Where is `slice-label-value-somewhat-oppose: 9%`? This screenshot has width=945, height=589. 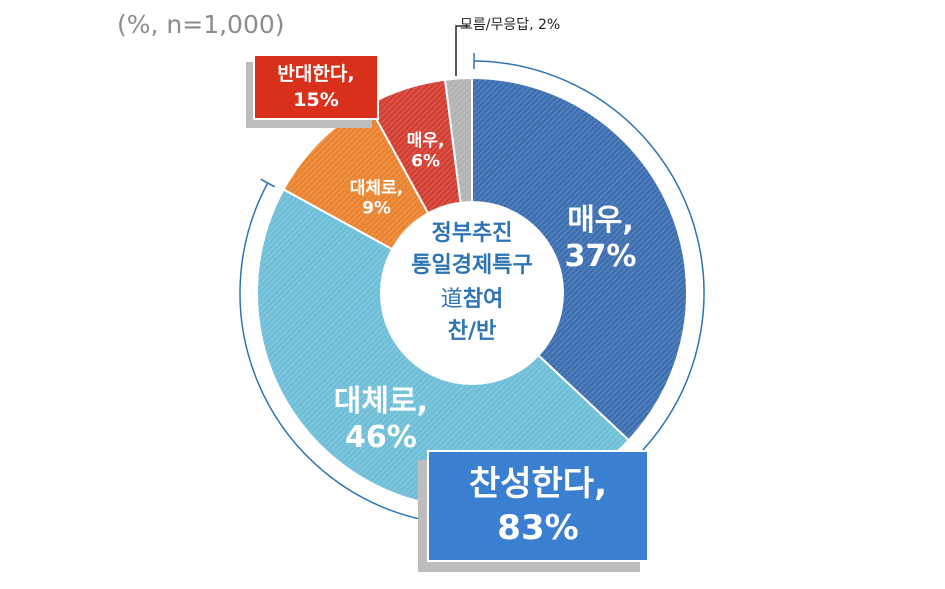
slice-label-value-somewhat-oppose: 9% is located at coordinates (376, 209).